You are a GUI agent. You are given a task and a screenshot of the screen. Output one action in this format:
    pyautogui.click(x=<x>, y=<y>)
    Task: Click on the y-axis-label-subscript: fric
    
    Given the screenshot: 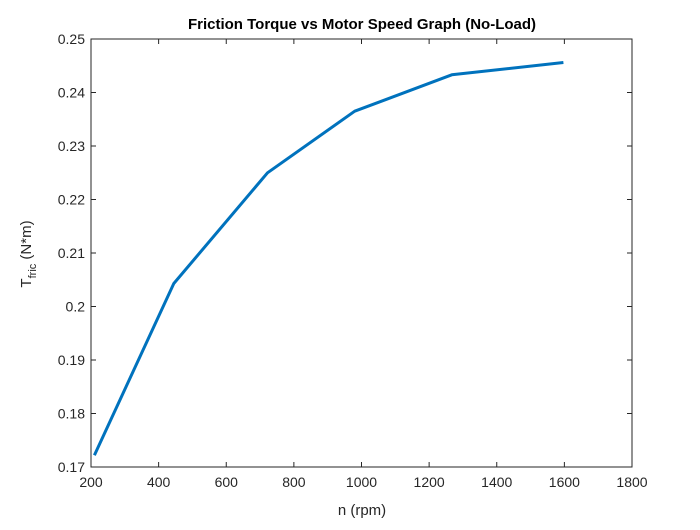 What is the action you would take?
    pyautogui.click(x=33, y=270)
    